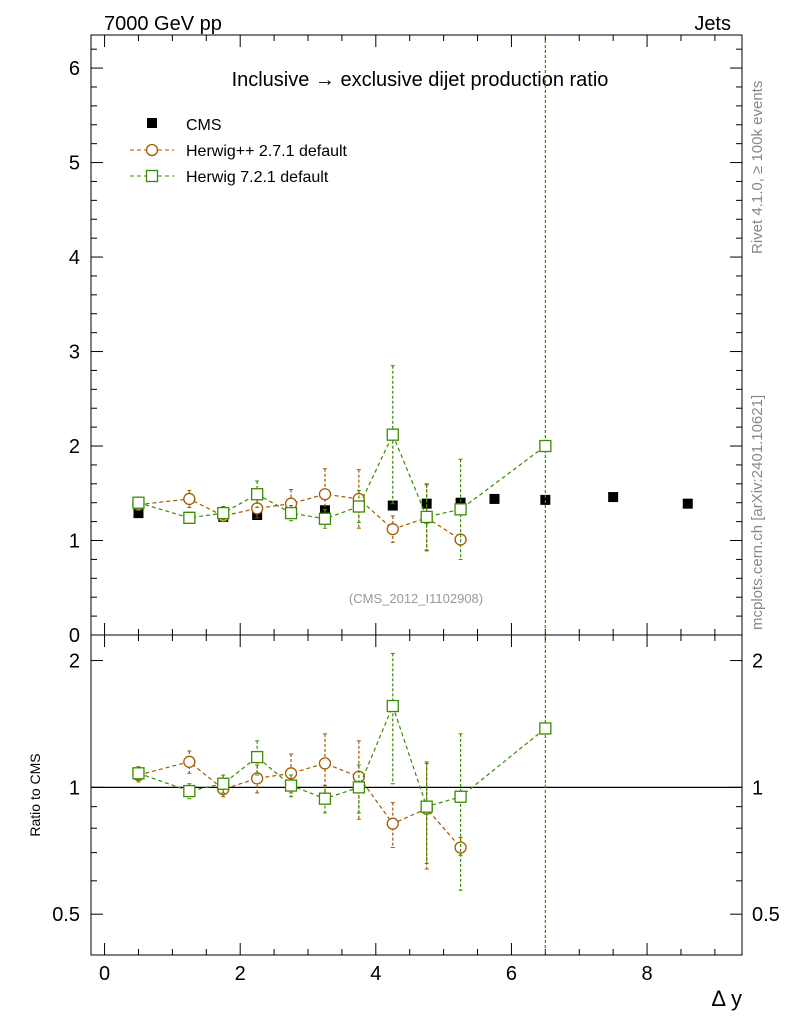  Describe the element at coordinates (74, 542) in the screenshot. I see `main-y-tick-label: 1` at that location.